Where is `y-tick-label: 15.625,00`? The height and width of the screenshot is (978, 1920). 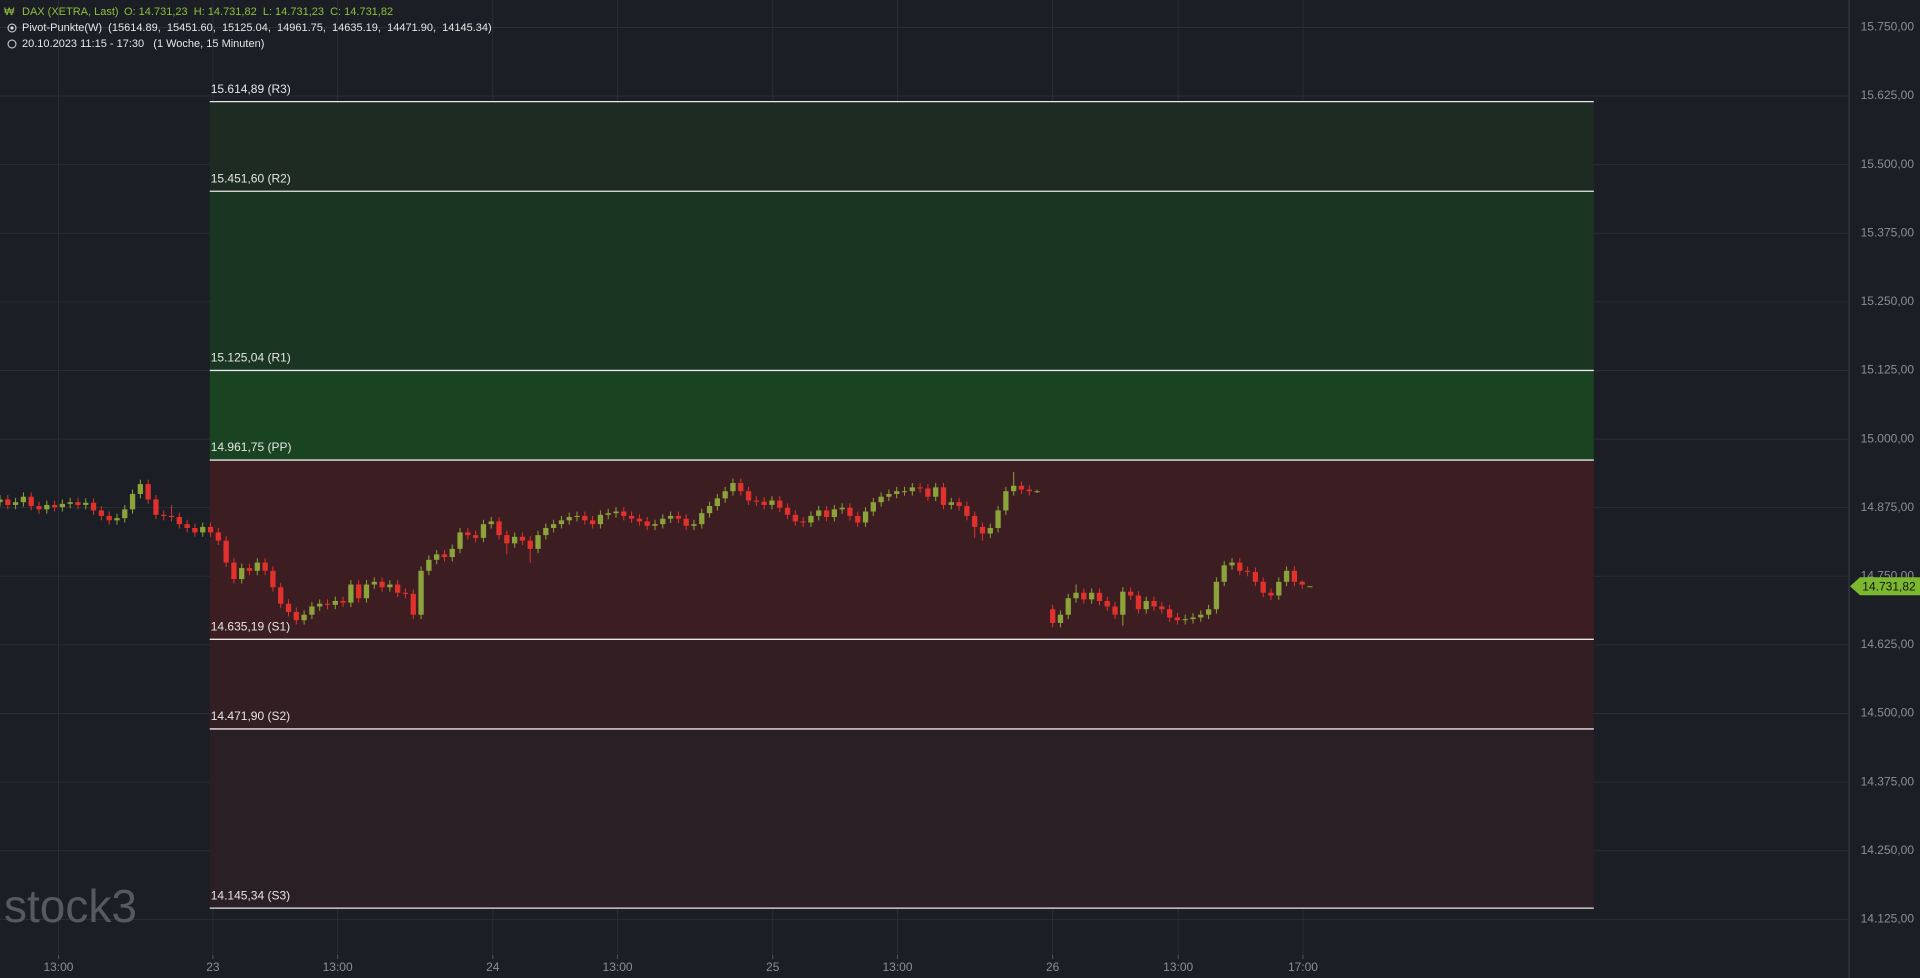
y-tick-label: 15.625,00 is located at coordinates (1888, 95).